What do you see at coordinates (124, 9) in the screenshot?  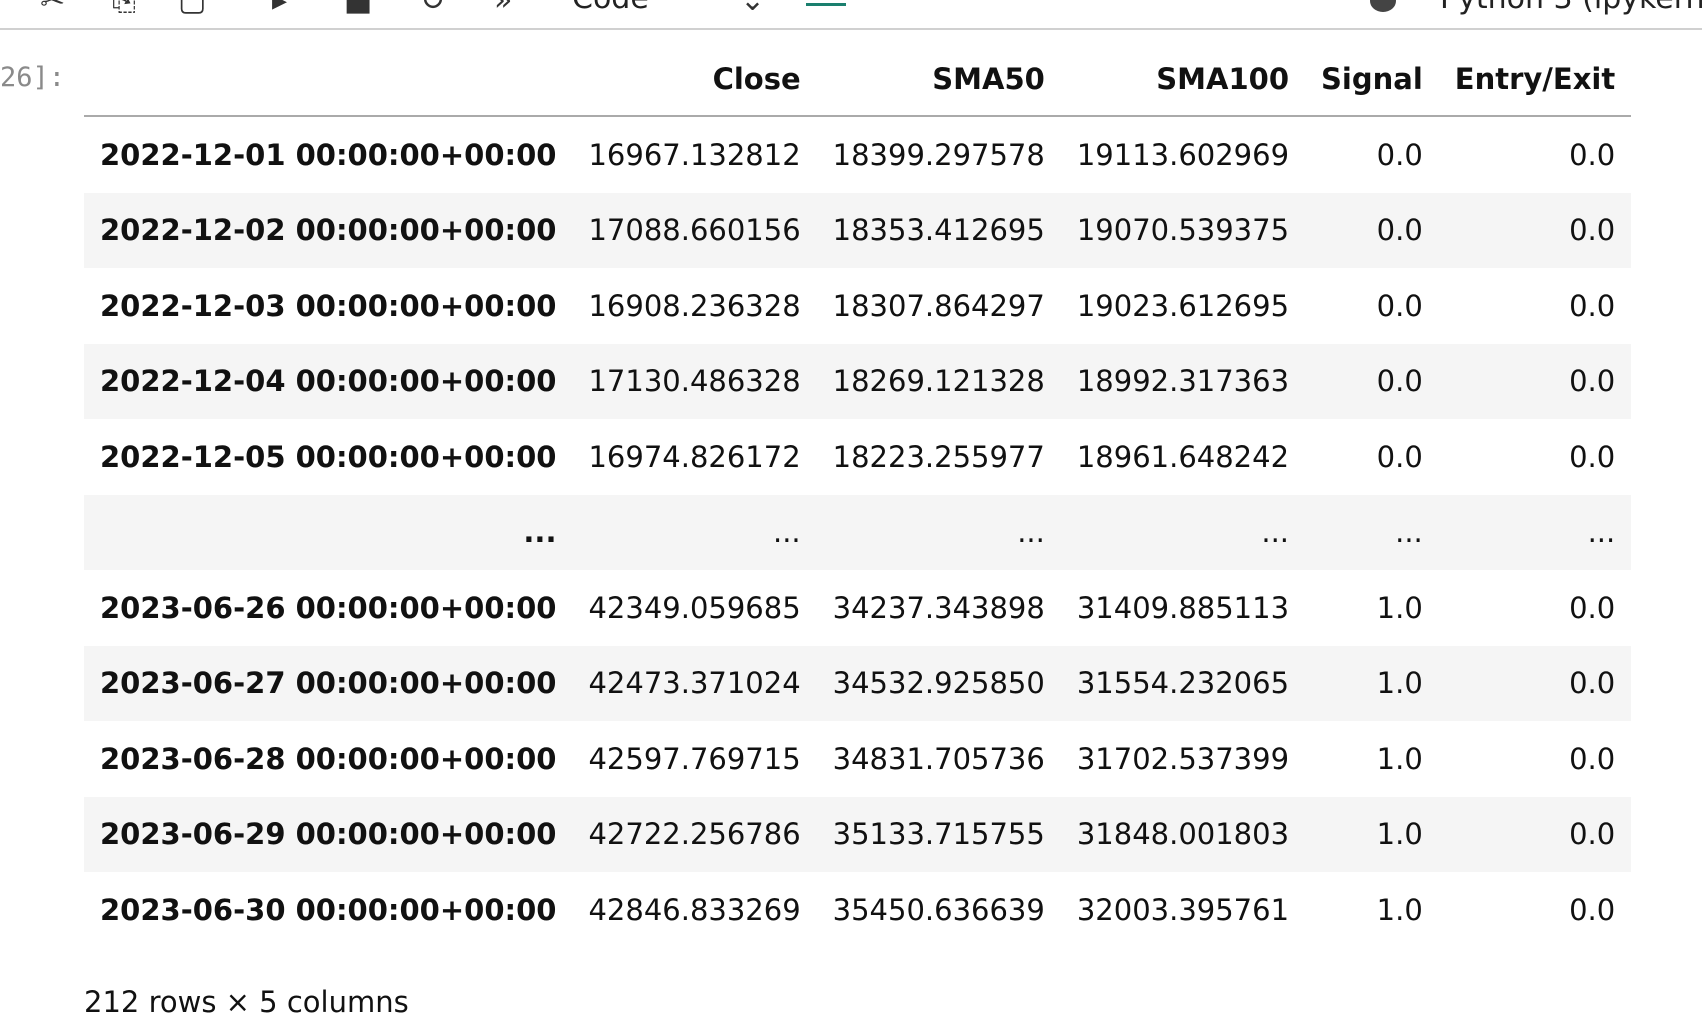 I see `copy-icon: ⎘` at bounding box center [124, 9].